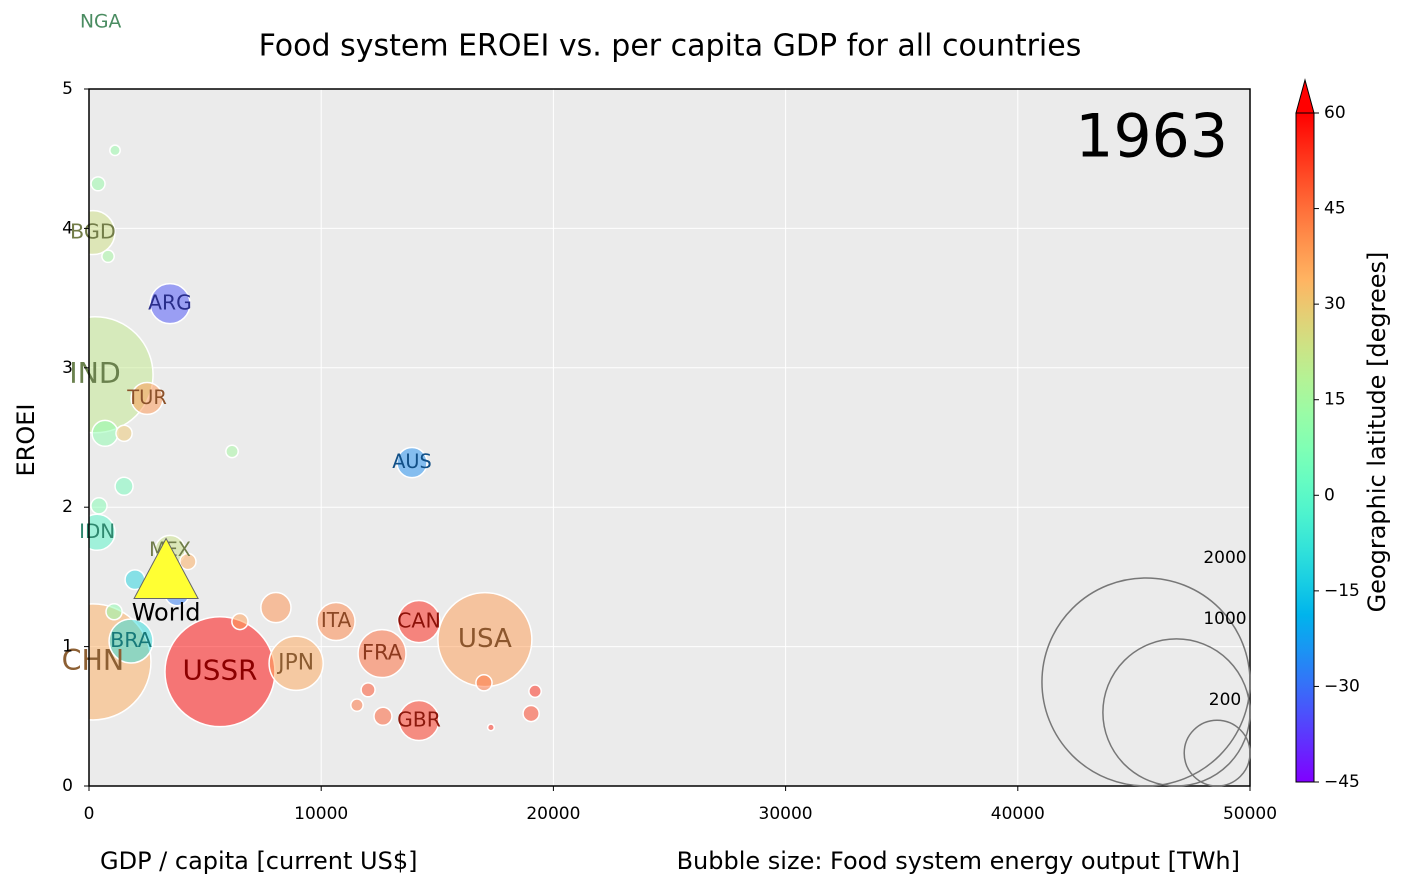 This screenshot has height=896, width=1407. Describe the element at coordinates (786, 814) in the screenshot. I see `x-tick-label: 30000` at that location.